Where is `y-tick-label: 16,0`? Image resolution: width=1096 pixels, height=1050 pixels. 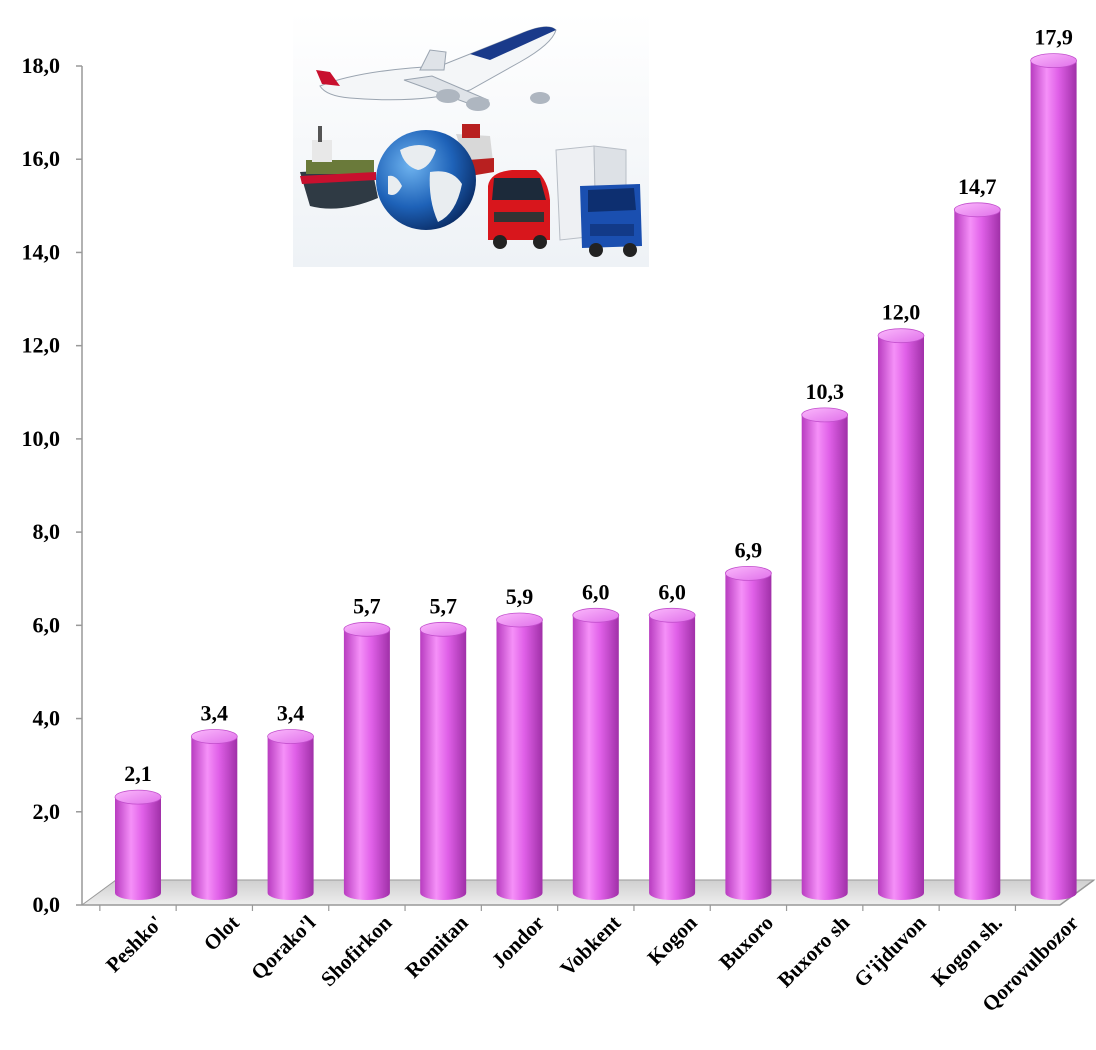 y-tick-label: 16,0 is located at coordinates (41, 158).